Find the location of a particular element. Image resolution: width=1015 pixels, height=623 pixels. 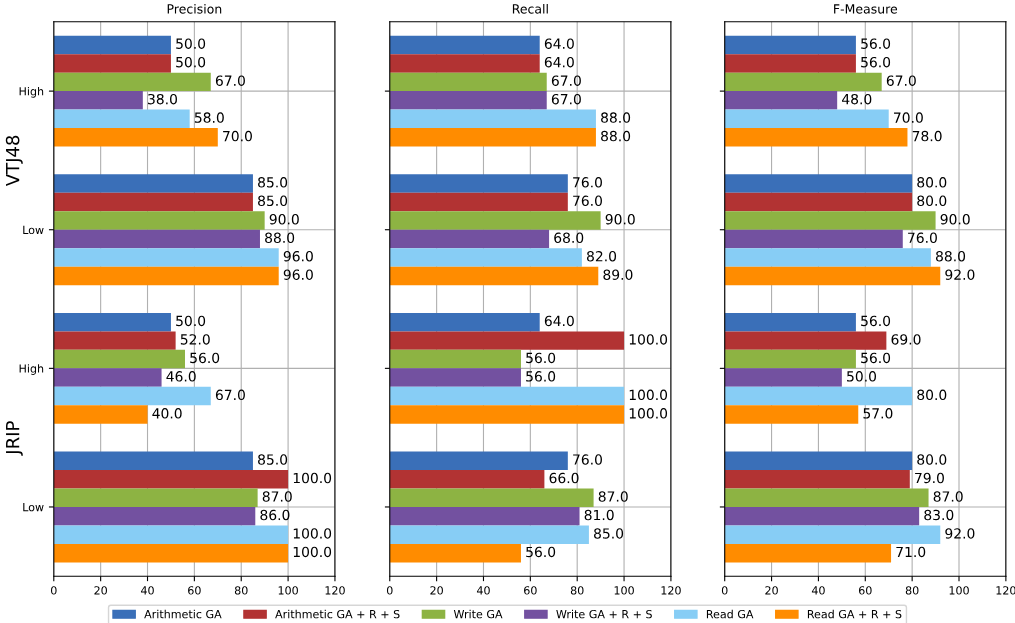

data-label: 58.0 is located at coordinates (209, 117).